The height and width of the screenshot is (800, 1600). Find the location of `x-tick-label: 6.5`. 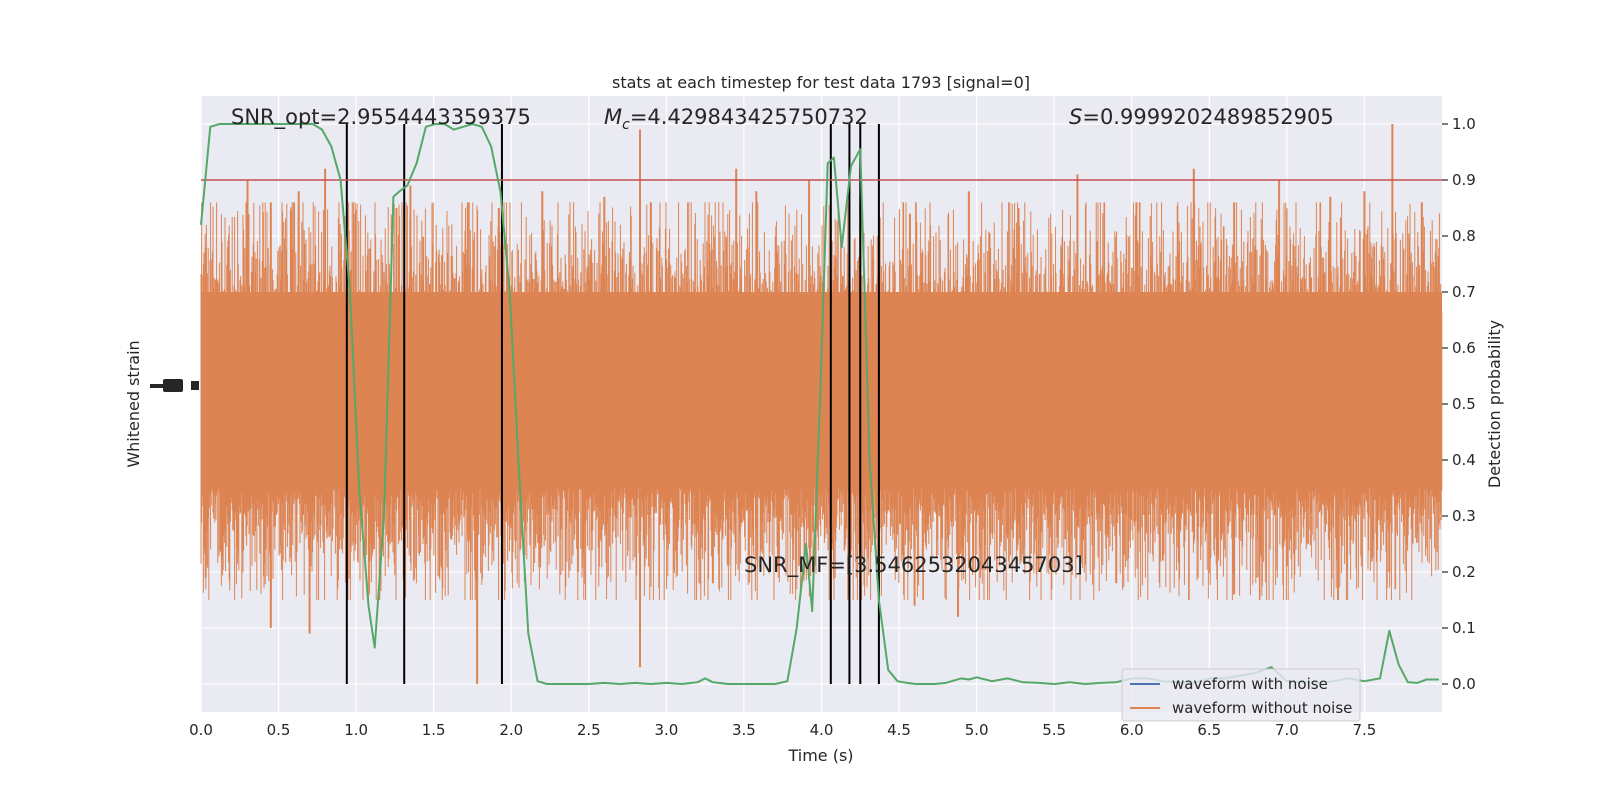

x-tick-label: 6.5 is located at coordinates (1209, 730).